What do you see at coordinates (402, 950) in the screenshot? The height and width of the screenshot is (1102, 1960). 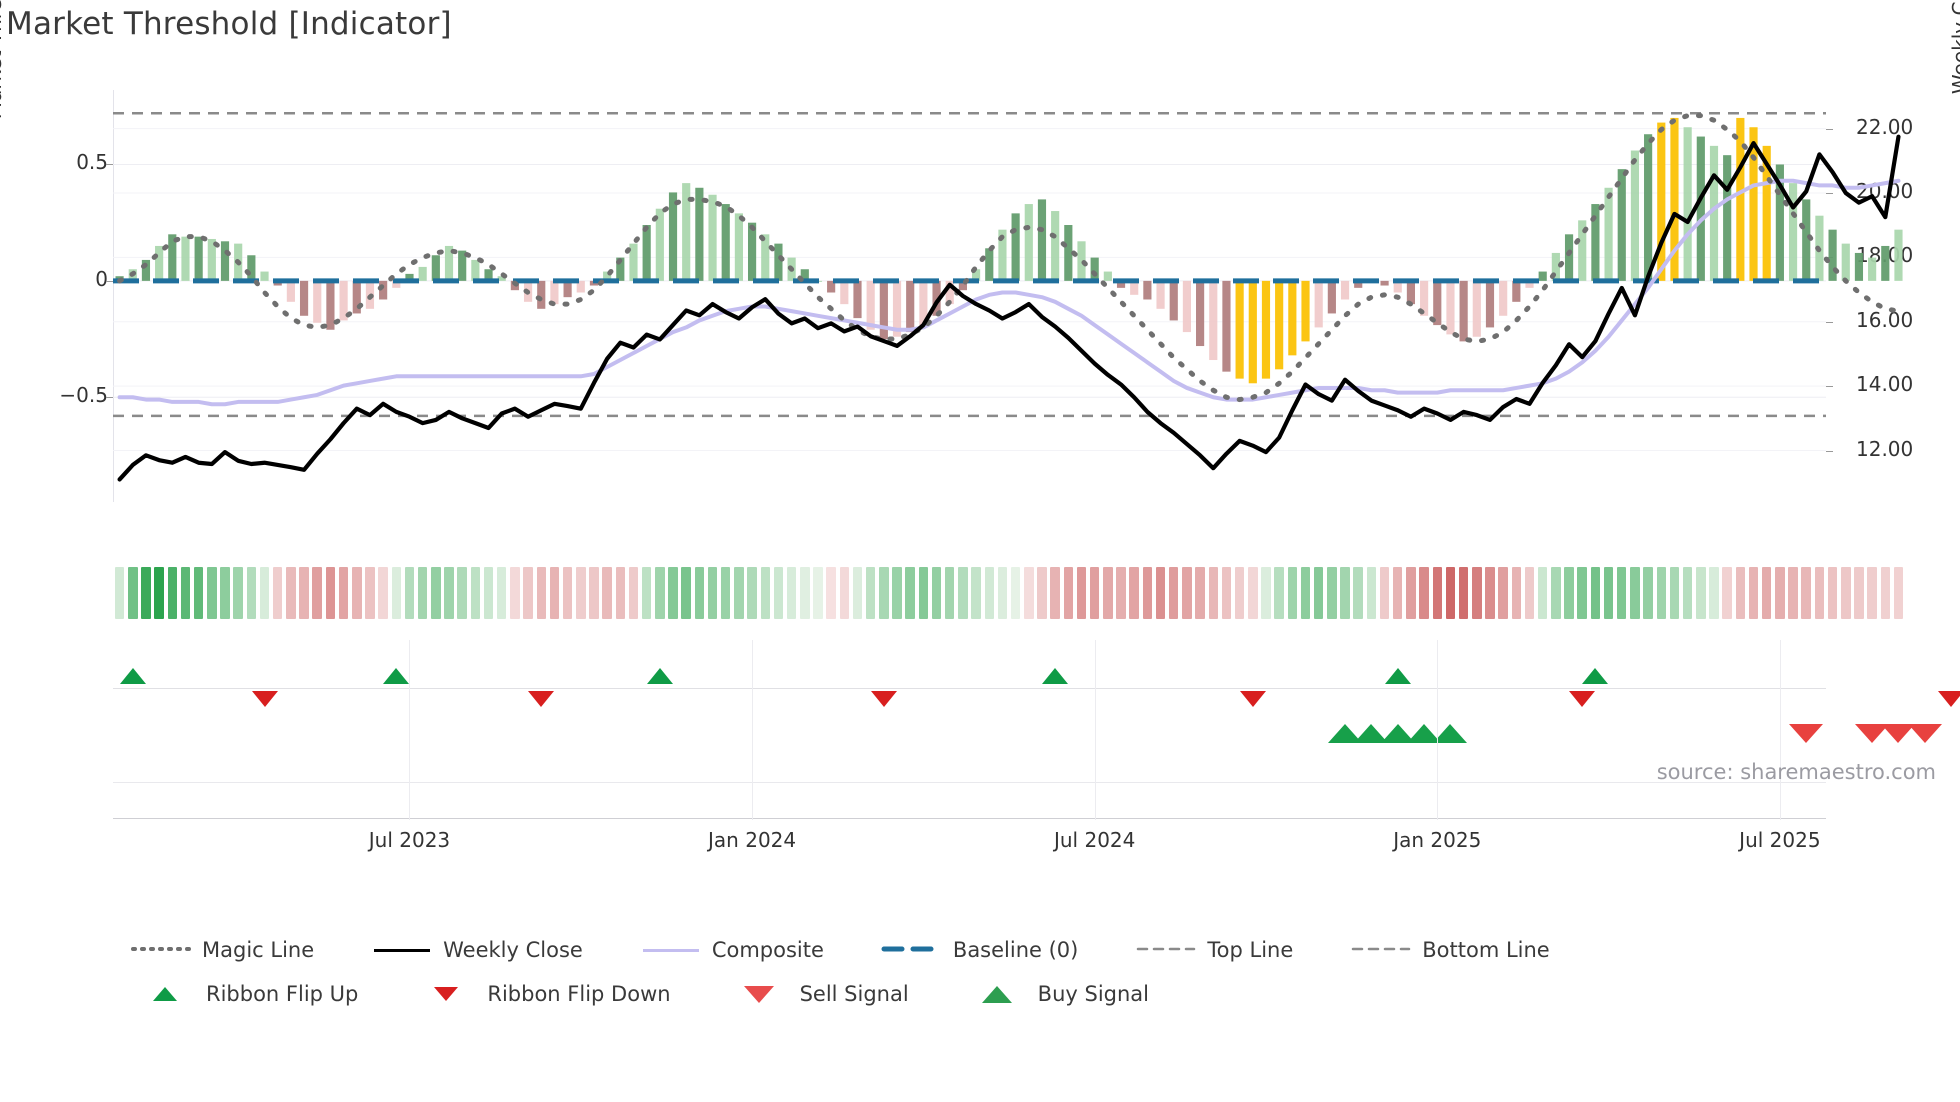 I see `solid-line-swatch` at bounding box center [402, 950].